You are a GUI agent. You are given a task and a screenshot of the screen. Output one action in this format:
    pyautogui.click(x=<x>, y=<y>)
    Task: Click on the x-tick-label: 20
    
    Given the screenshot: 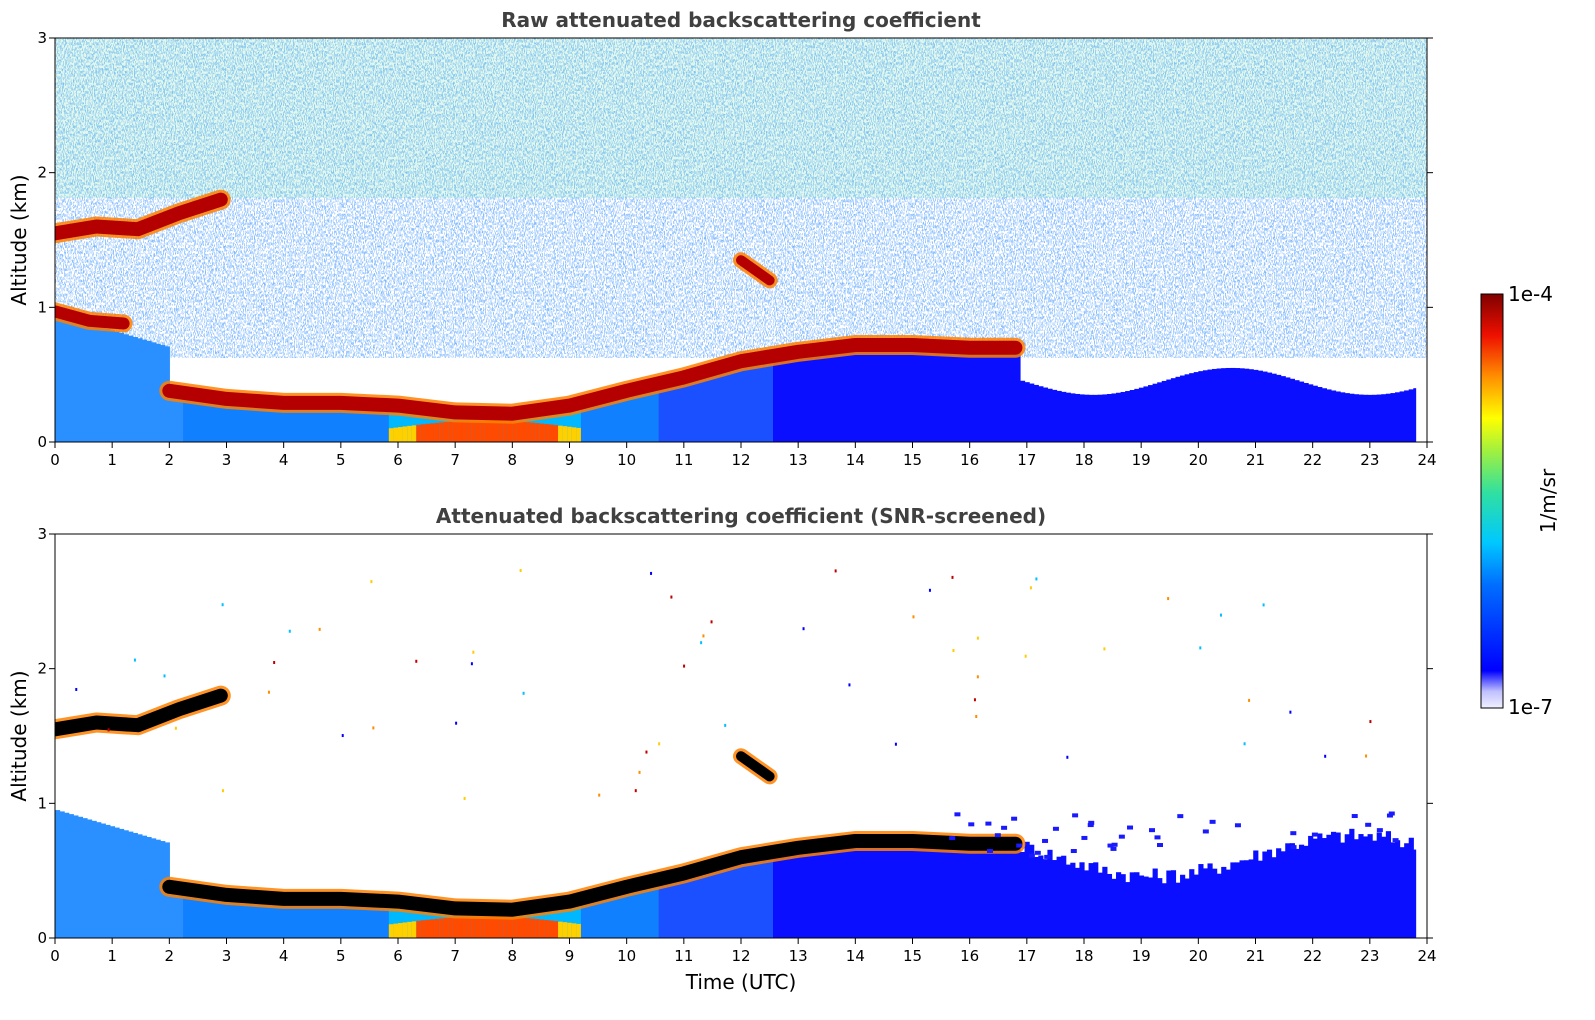 What is the action you would take?
    pyautogui.click(x=1198, y=956)
    